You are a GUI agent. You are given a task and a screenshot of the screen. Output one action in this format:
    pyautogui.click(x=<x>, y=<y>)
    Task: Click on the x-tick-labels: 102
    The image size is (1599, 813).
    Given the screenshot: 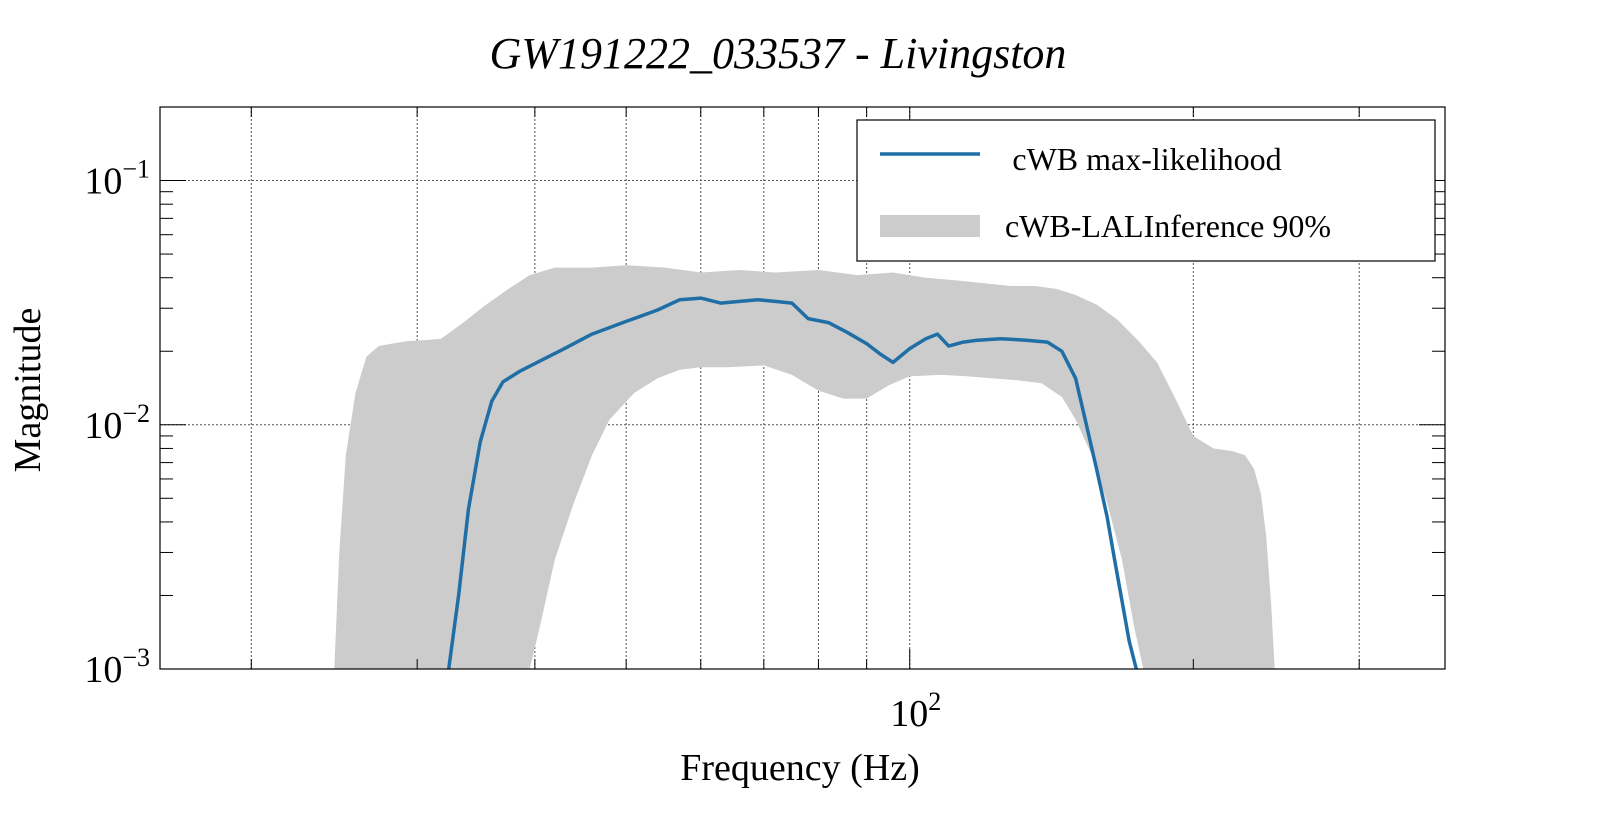 What is the action you would take?
    pyautogui.click(x=915, y=711)
    